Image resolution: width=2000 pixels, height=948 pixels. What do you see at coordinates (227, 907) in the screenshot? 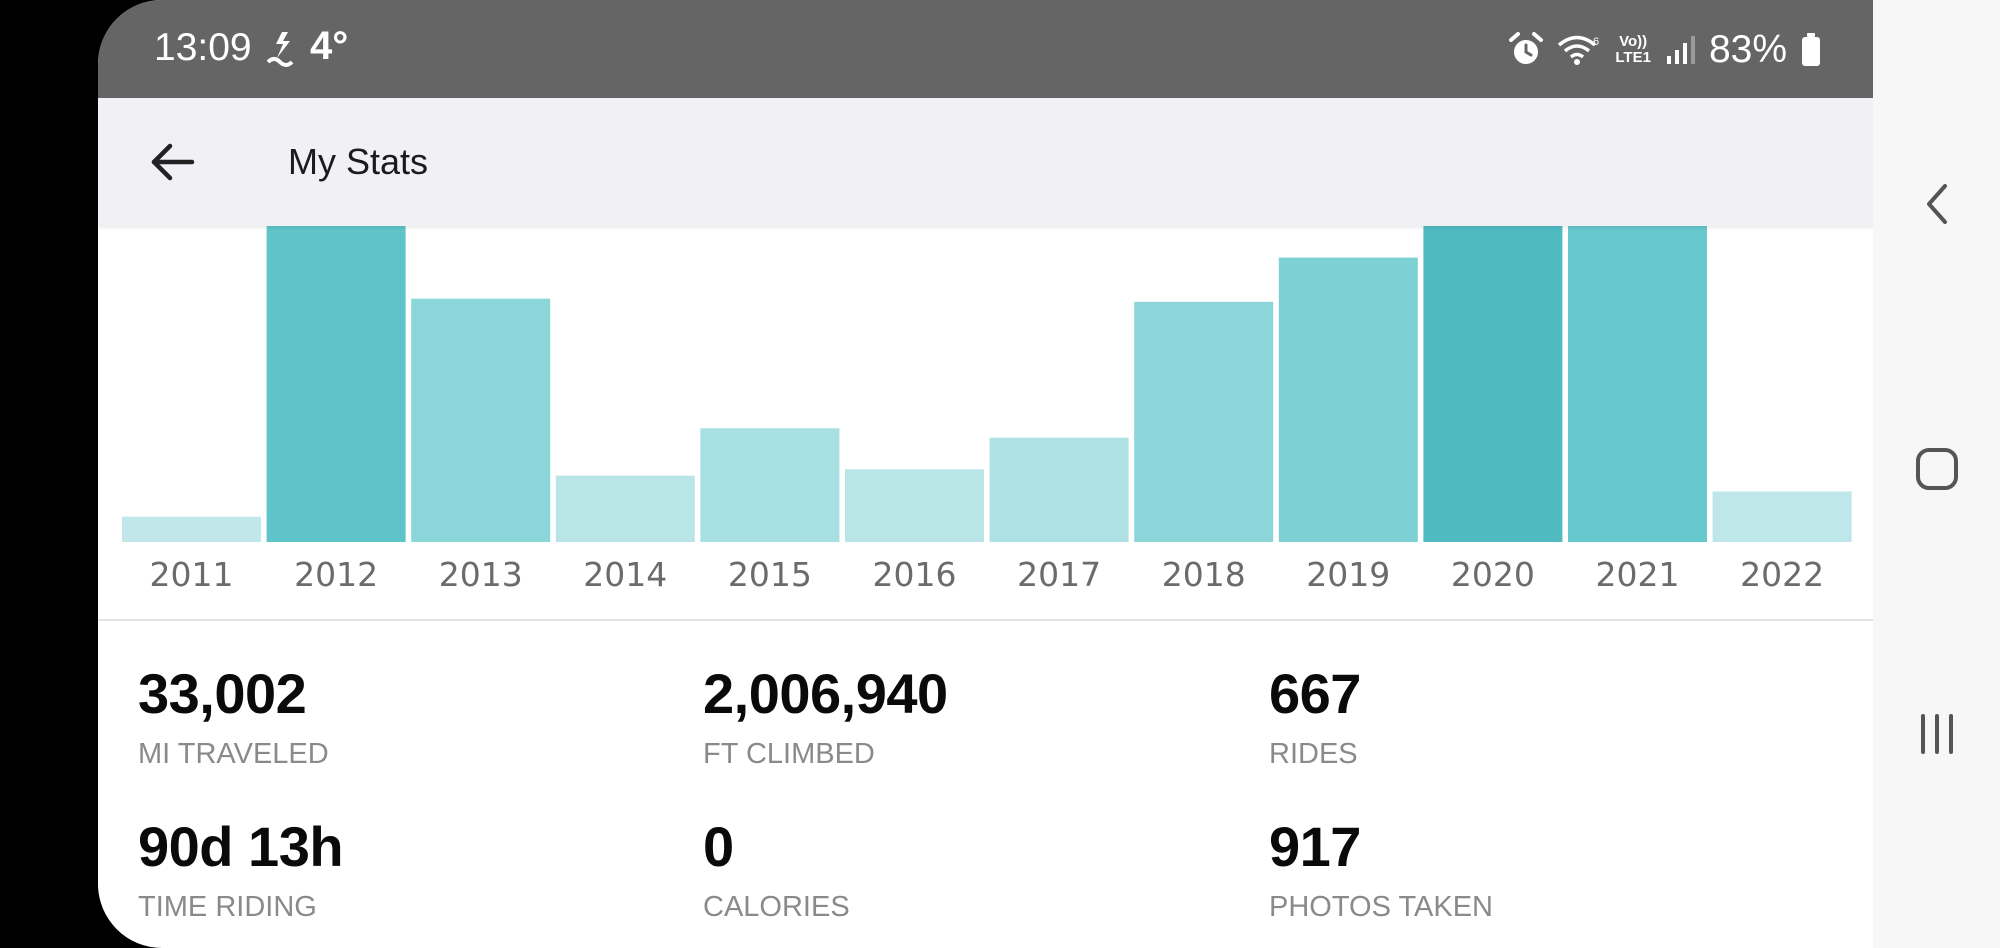
I see `stat-label: TIME RIDING` at bounding box center [227, 907].